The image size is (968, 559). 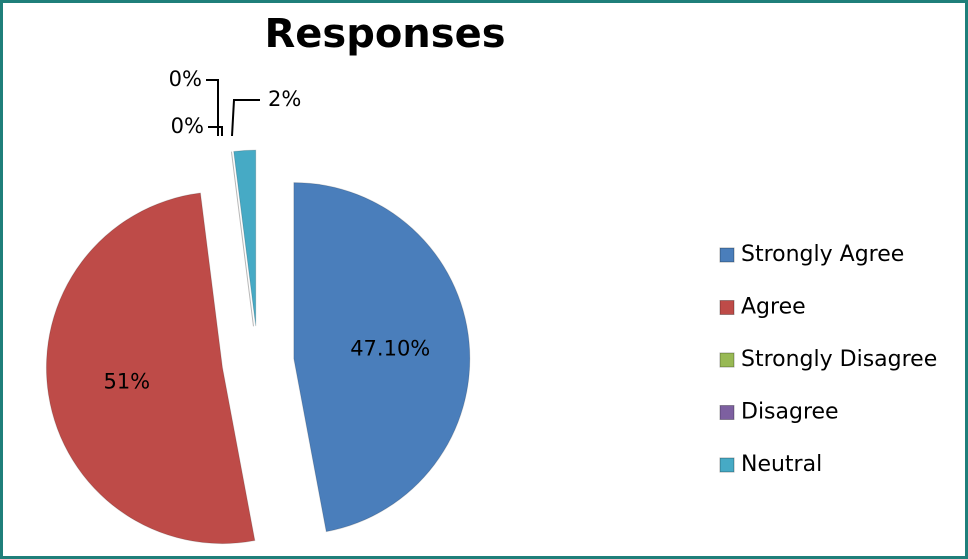 I want to click on legend-label: Strongly Agree, so click(x=822, y=254).